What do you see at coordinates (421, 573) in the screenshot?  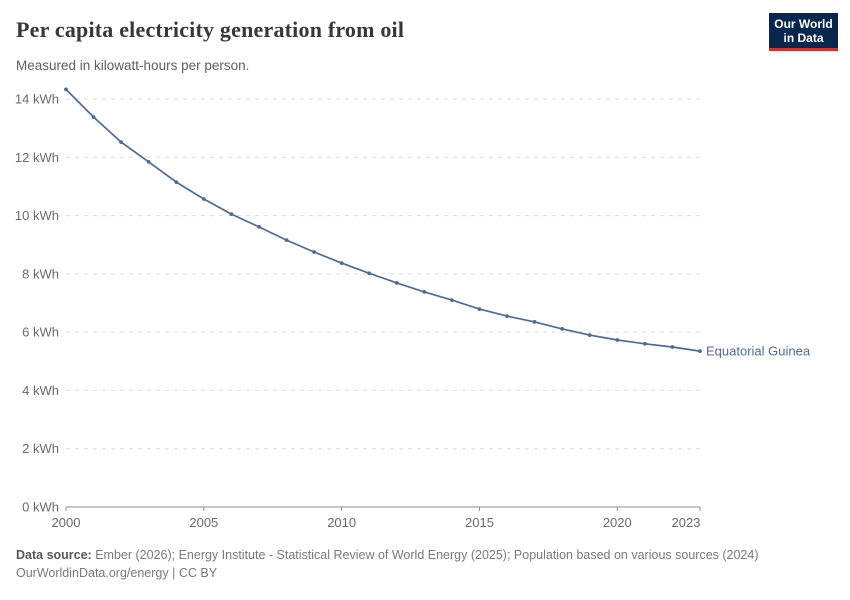 I see `footer-license-line: OurWorldinData.org/energy | CC BY` at bounding box center [421, 573].